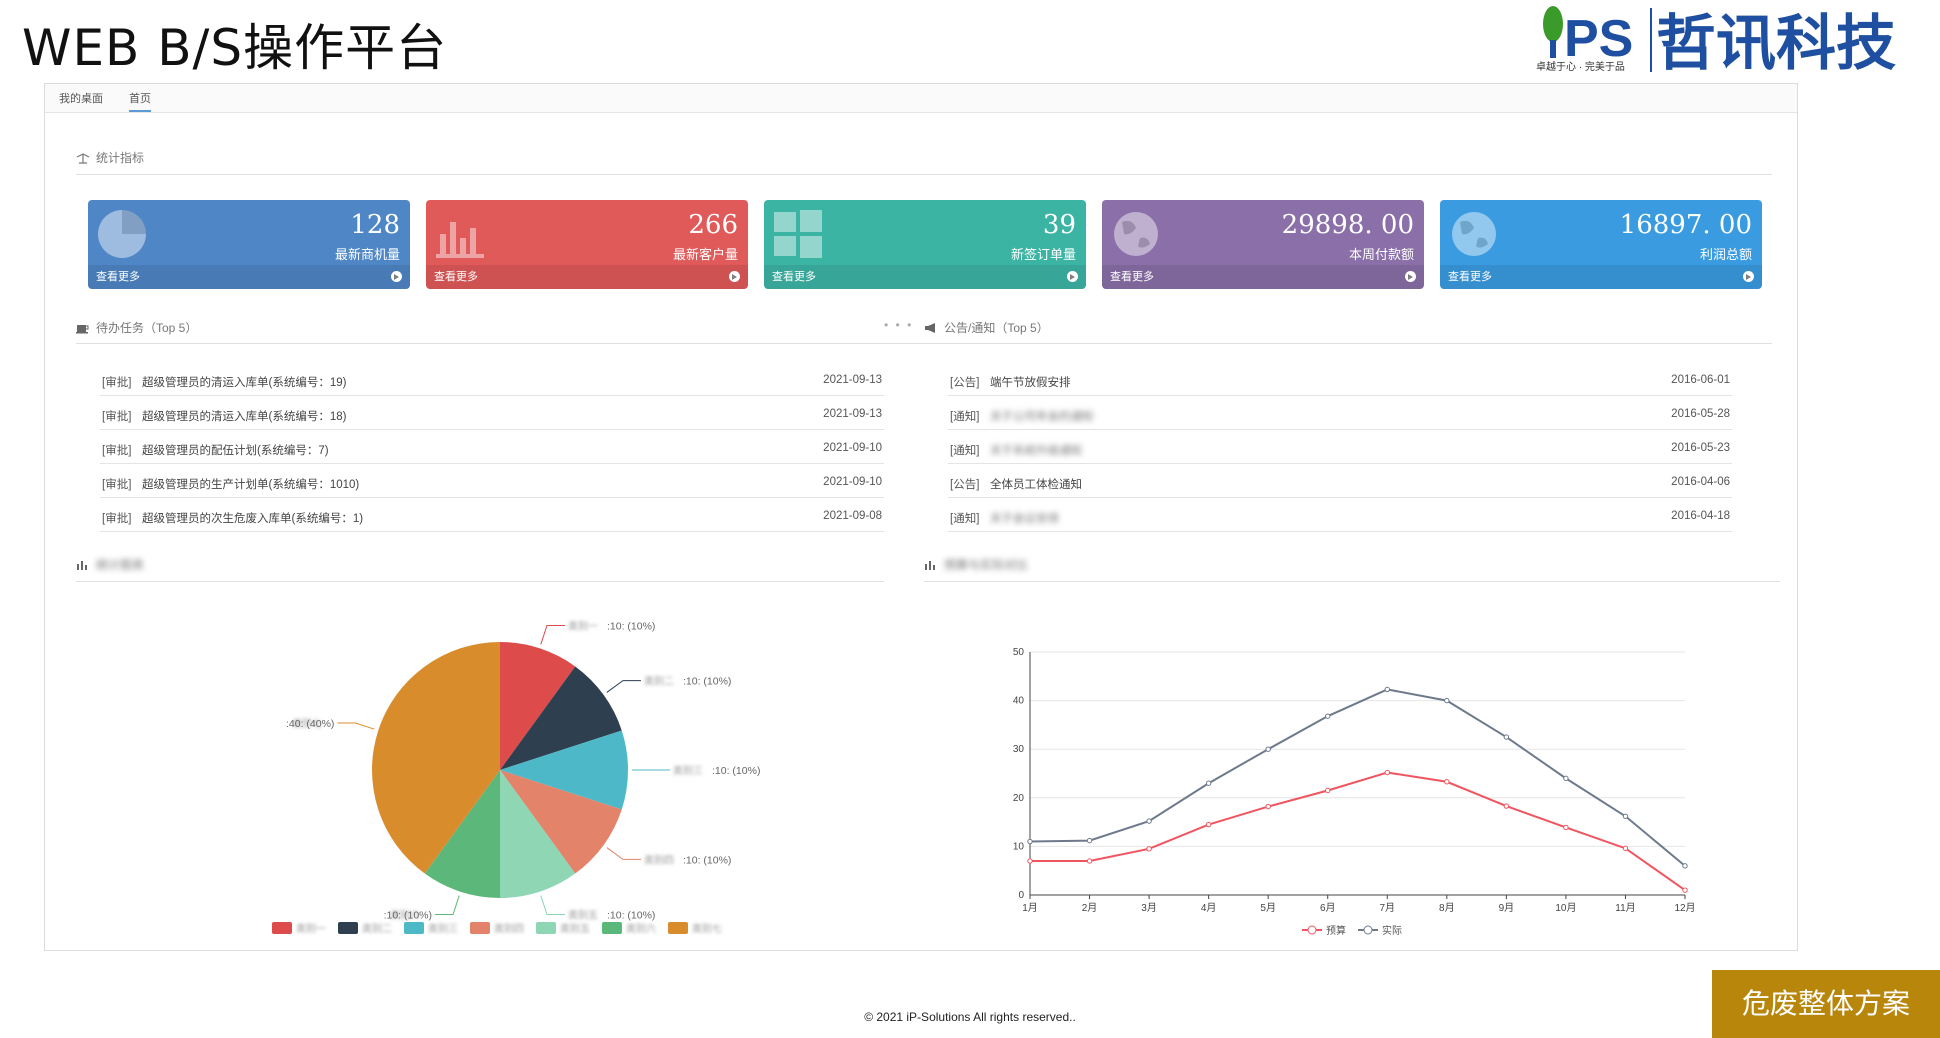 This screenshot has height=1038, width=1940. What do you see at coordinates (1553, 32) in the screenshot?
I see `leaf-icon` at bounding box center [1553, 32].